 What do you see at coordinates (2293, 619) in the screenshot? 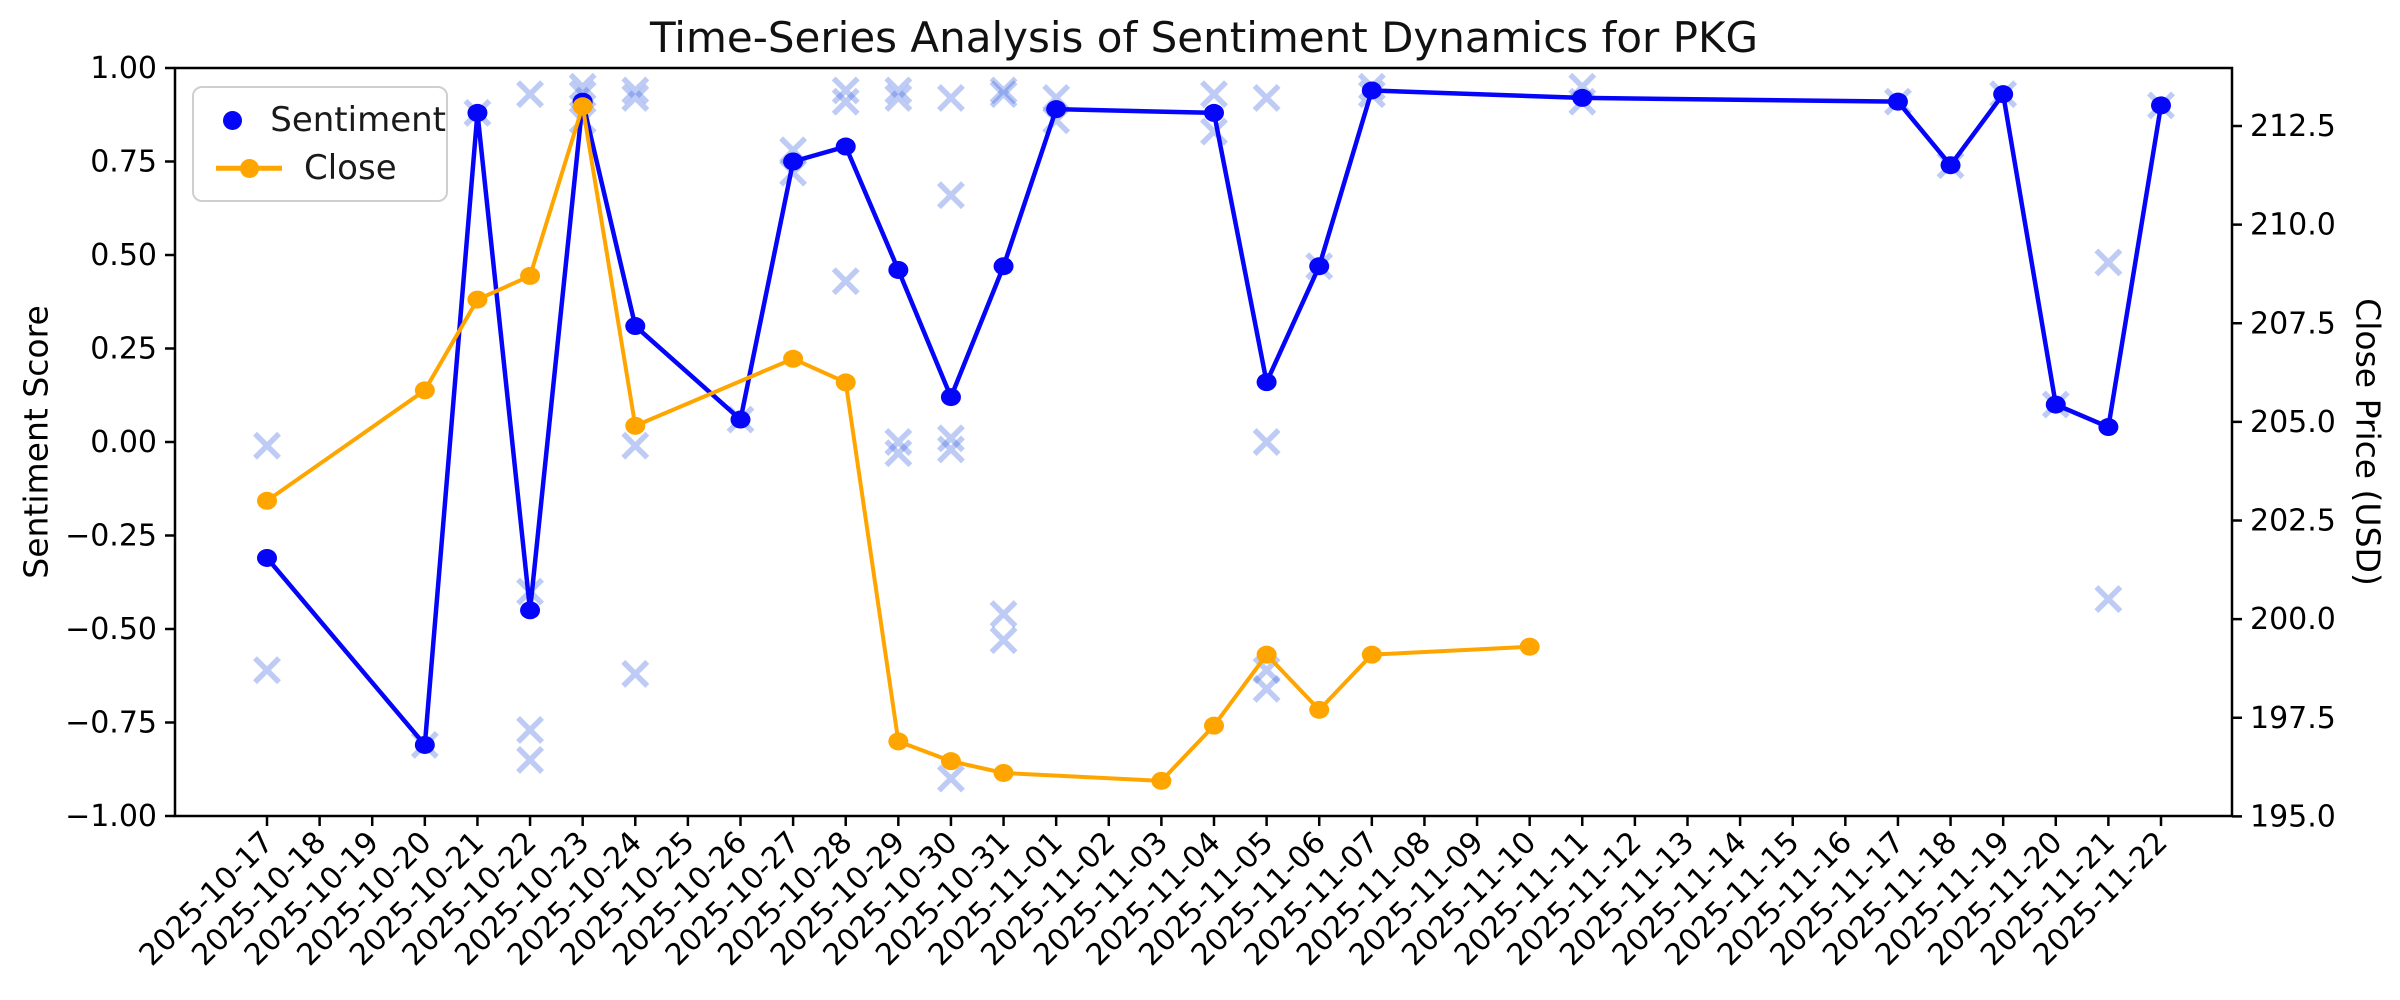
I see `right-tick-label: 200.0` at bounding box center [2293, 619].